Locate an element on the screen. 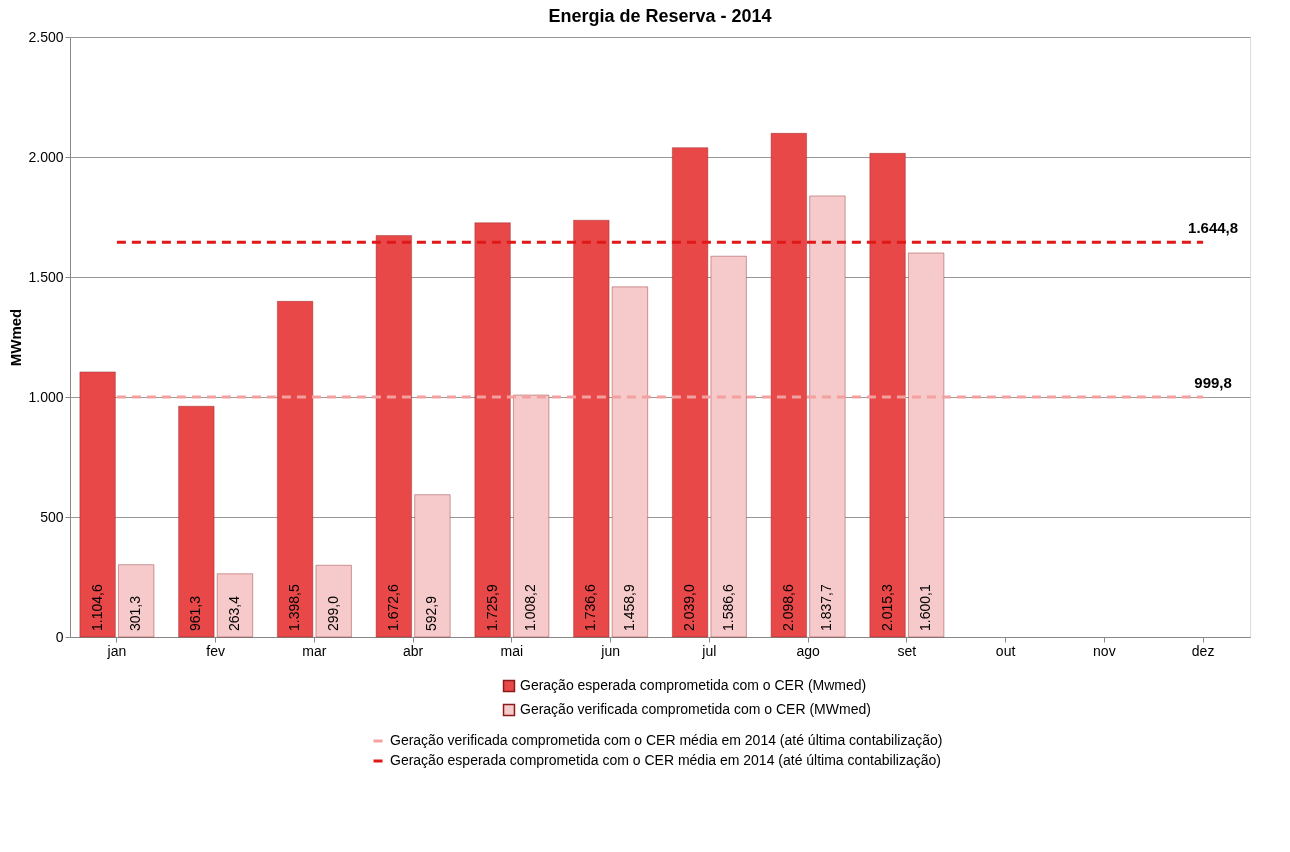 The image size is (1290, 852). y-tick-label: 0 is located at coordinates (59, 636).